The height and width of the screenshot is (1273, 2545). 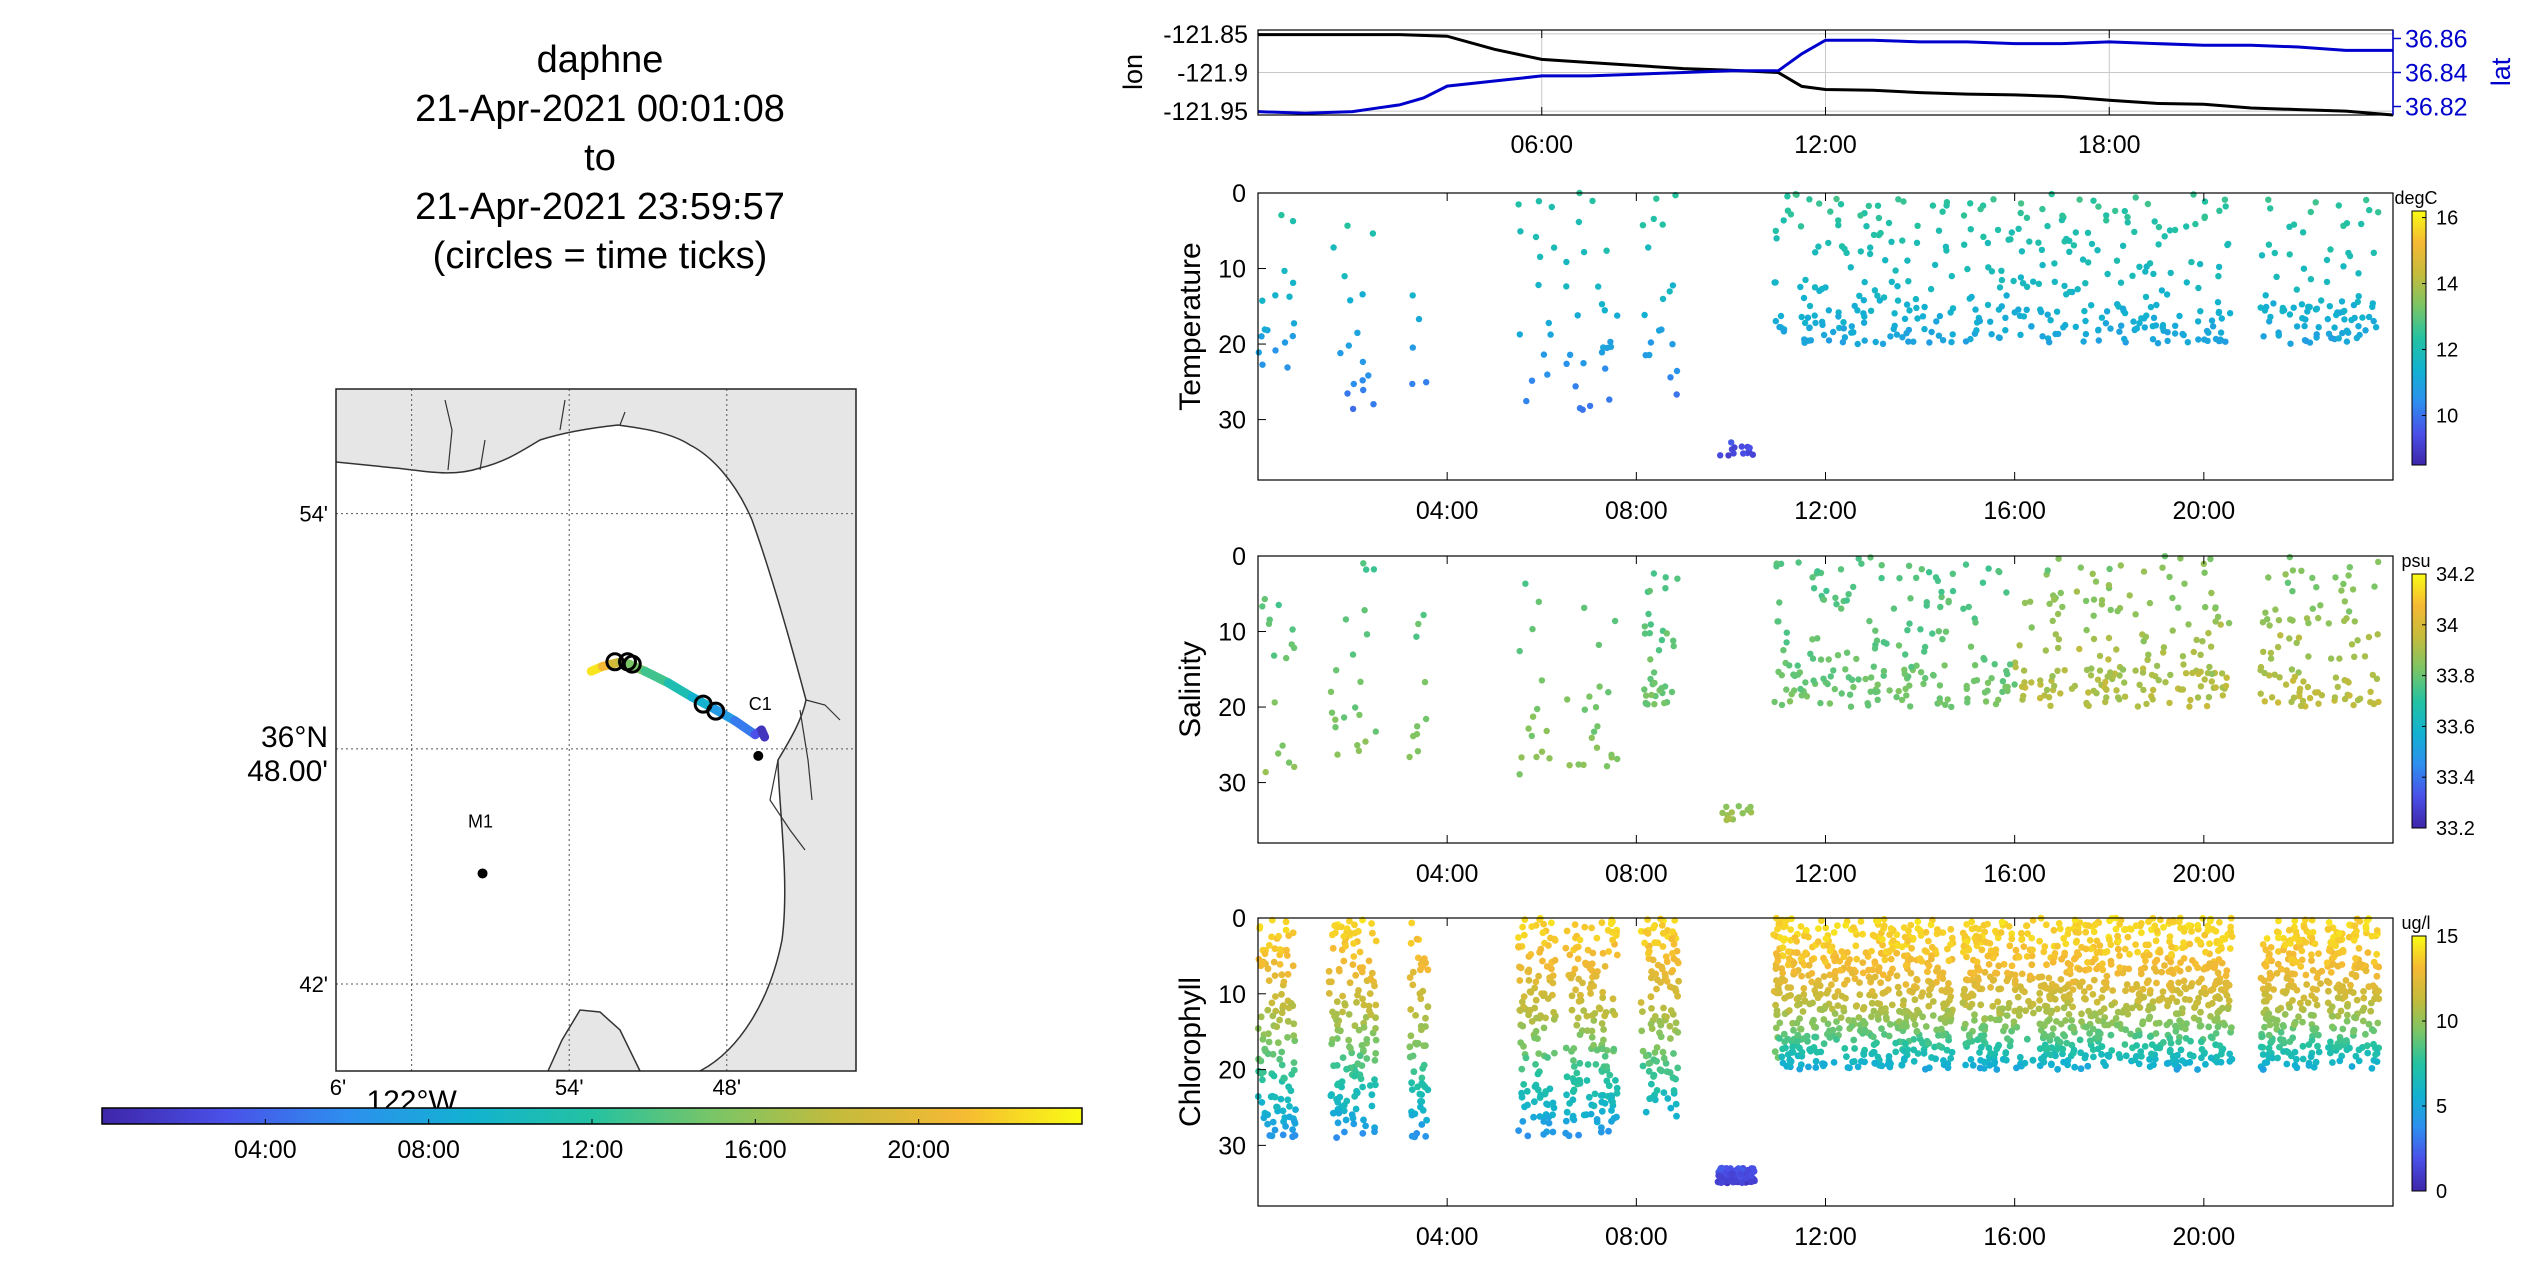 I want to click on colorbar-tick-label: 14, so click(x=2447, y=285).